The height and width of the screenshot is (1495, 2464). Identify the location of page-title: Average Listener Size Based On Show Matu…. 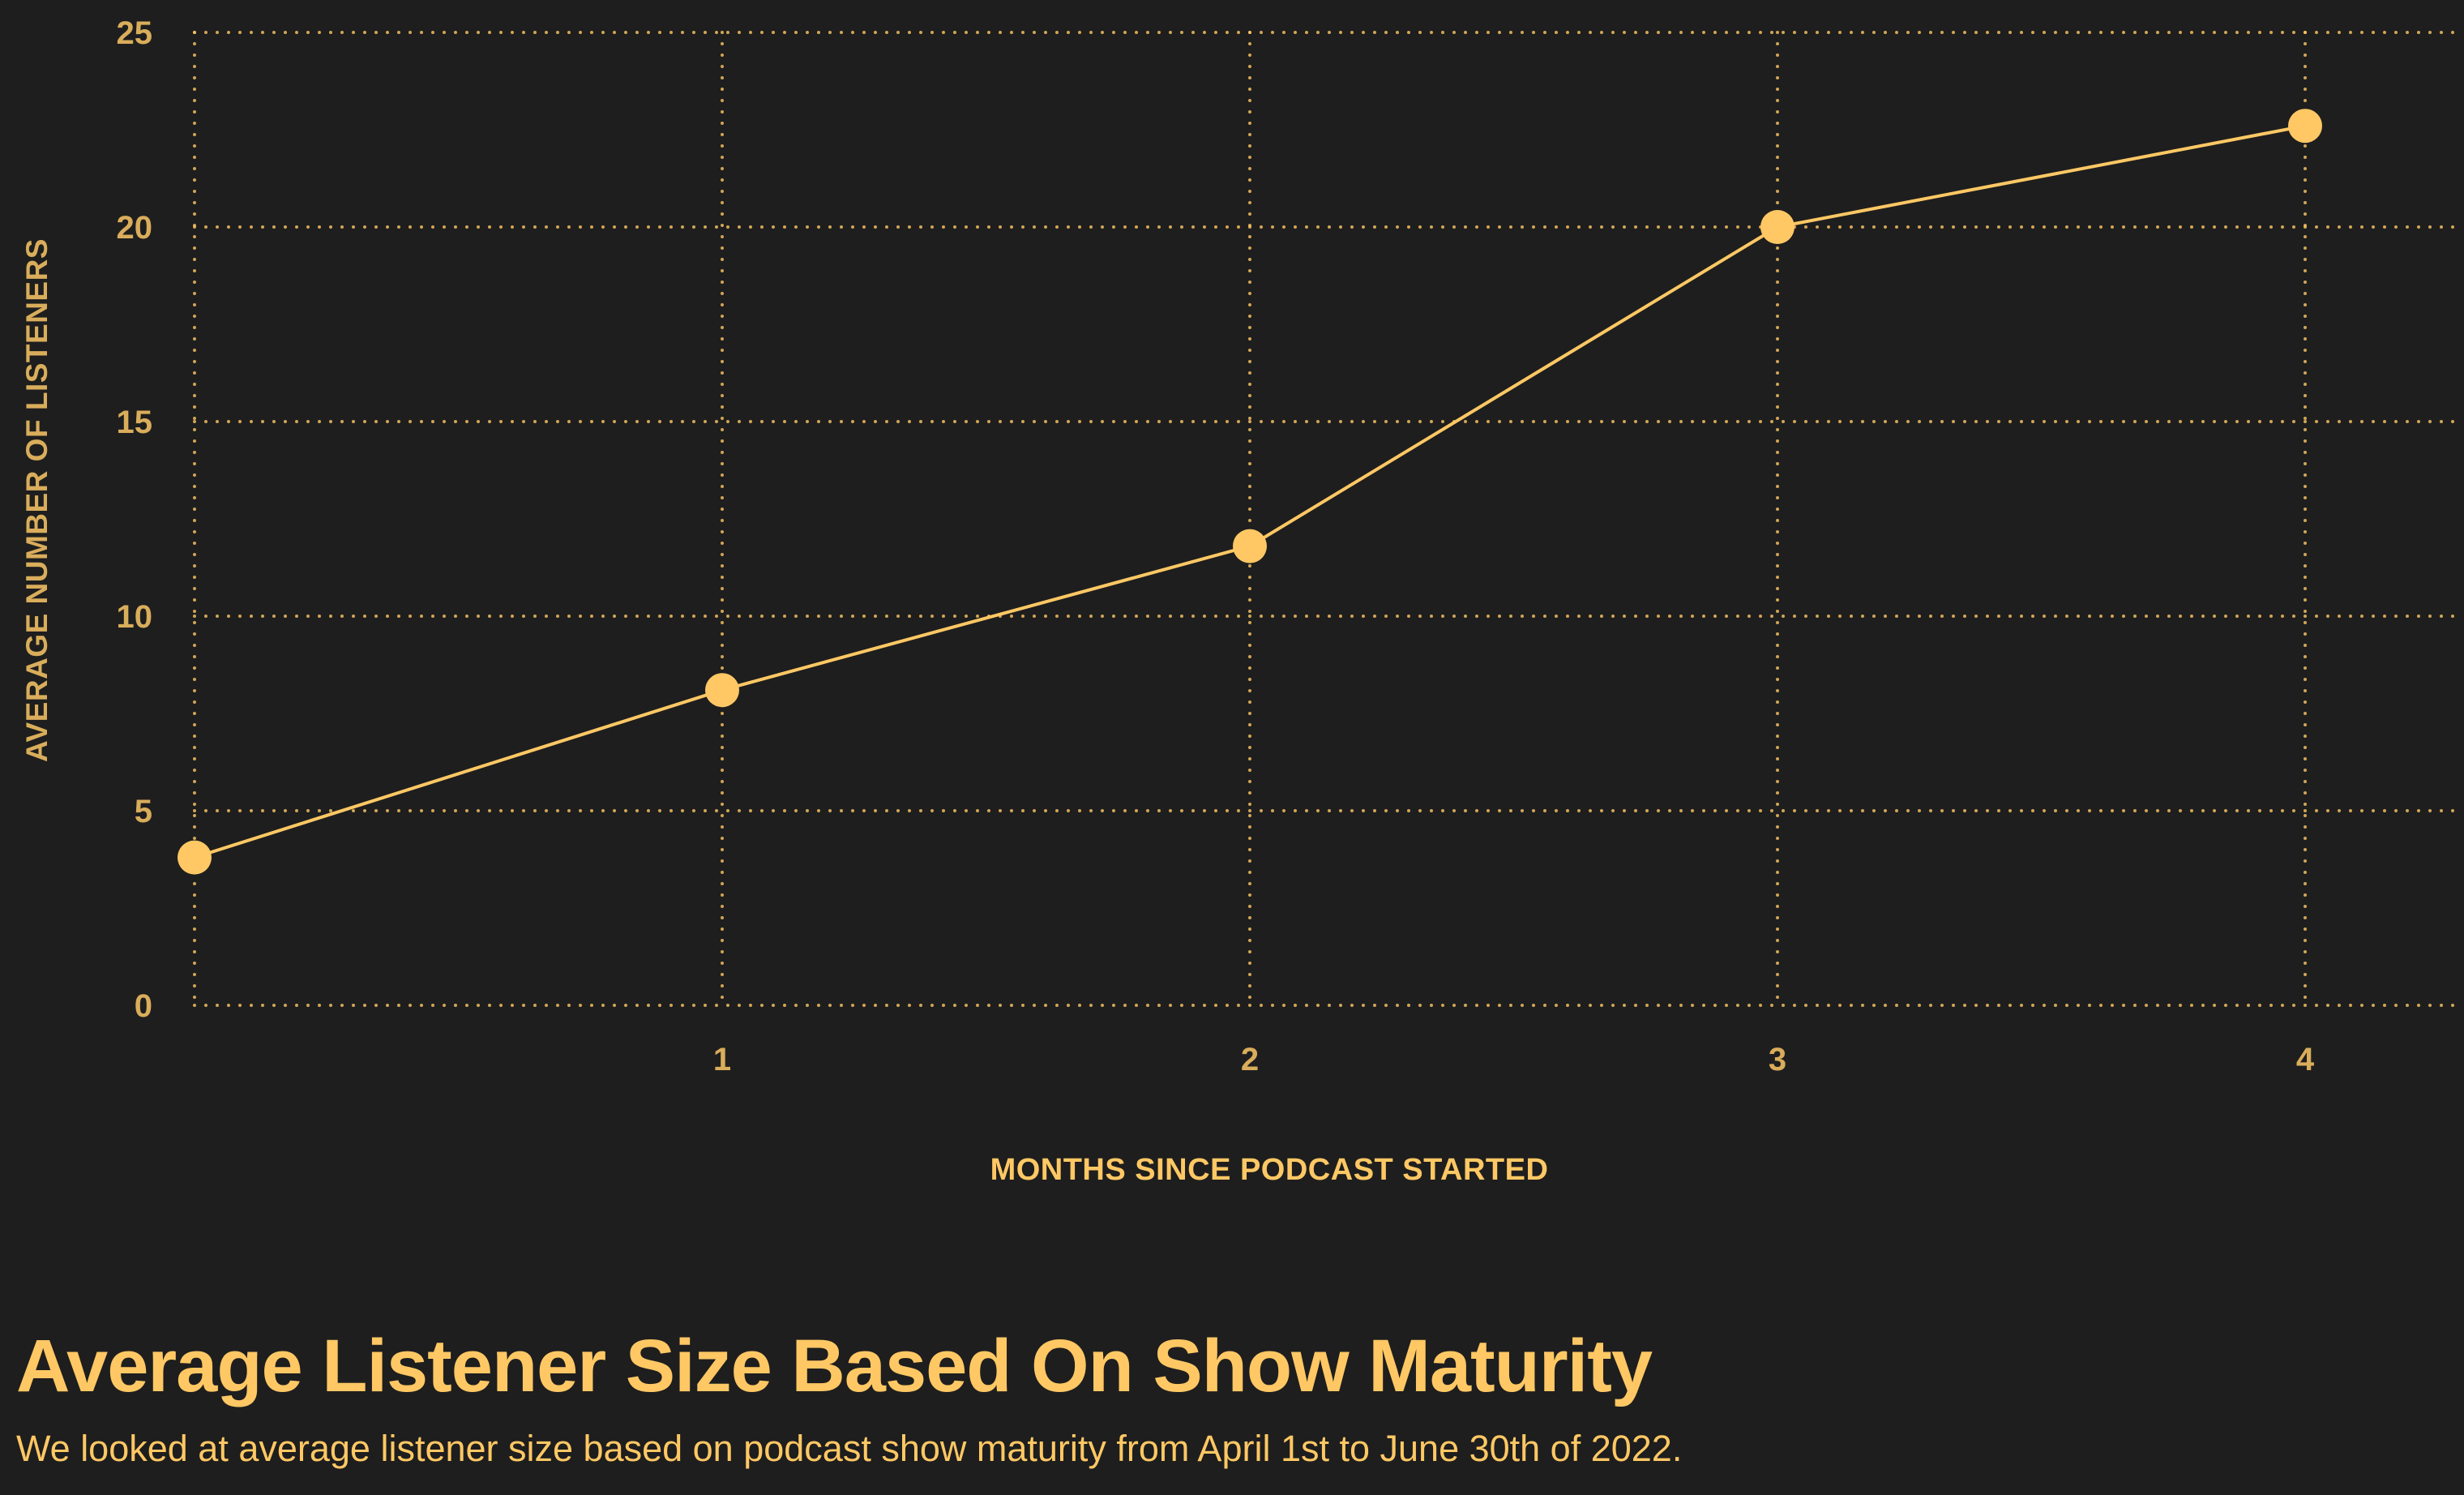
(834, 1366).